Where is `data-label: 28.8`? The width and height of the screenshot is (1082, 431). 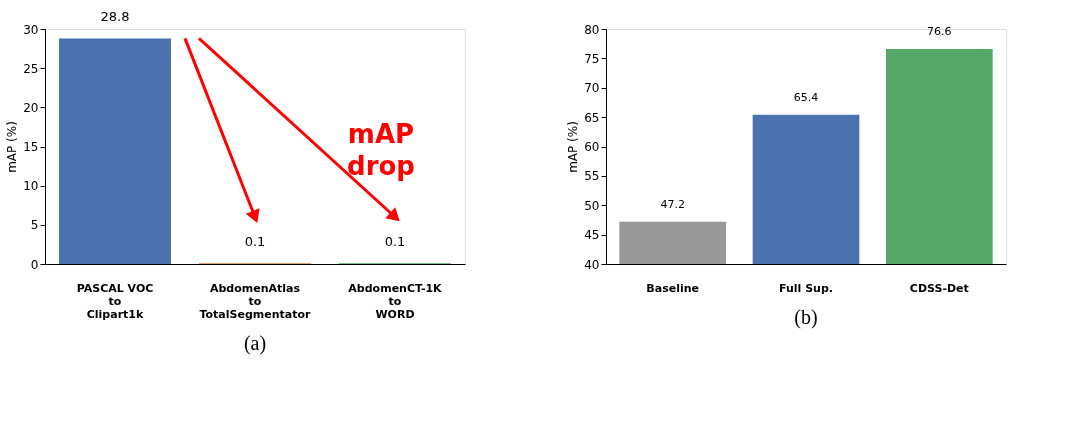
data-label: 28.8 is located at coordinates (115, 17).